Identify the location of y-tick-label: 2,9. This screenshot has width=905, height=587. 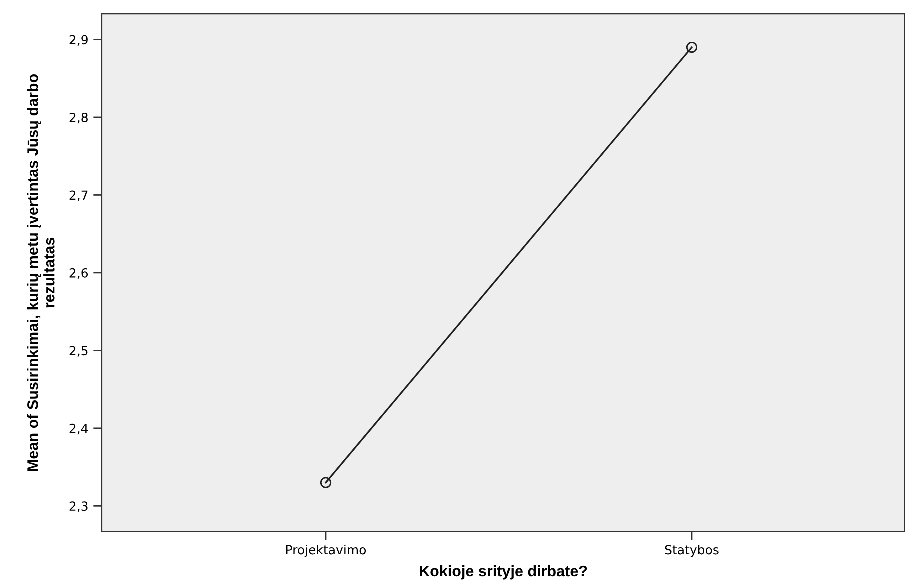
(79, 40).